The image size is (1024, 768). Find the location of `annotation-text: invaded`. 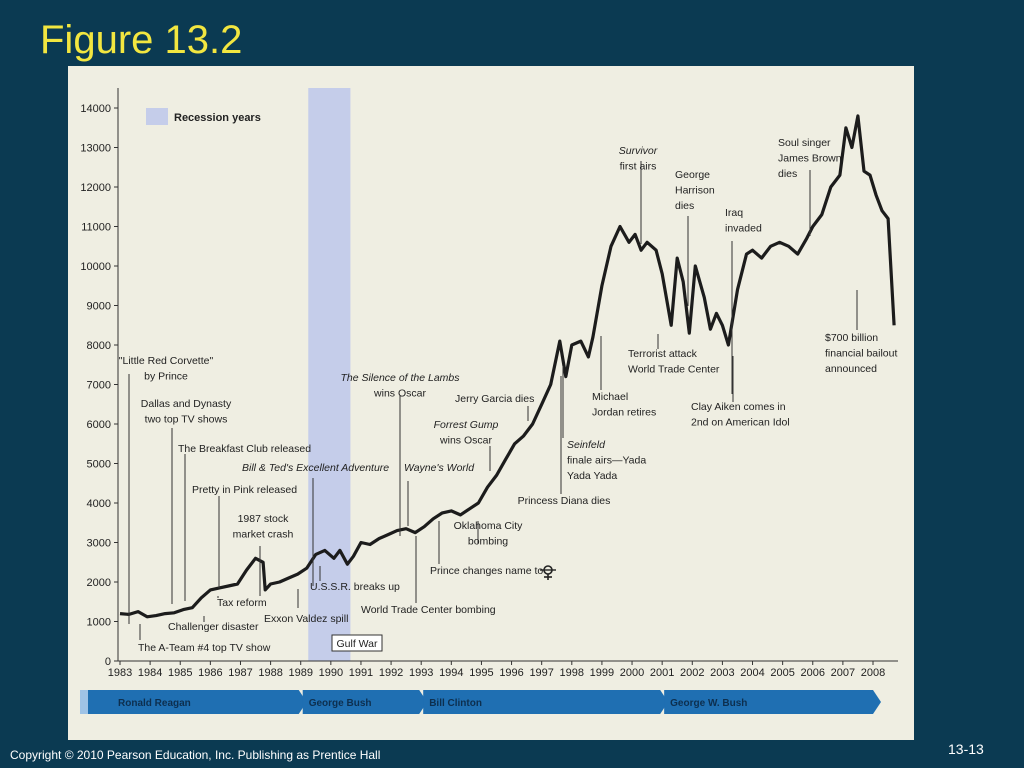

annotation-text: invaded is located at coordinates (743, 229).